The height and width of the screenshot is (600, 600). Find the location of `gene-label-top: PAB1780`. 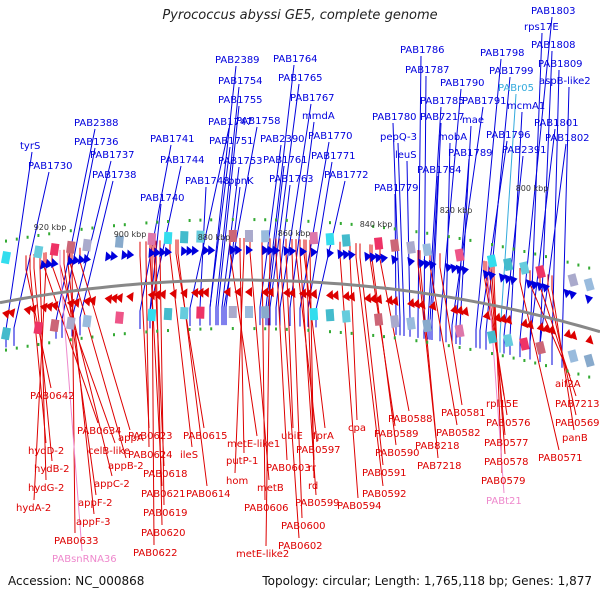

gene-label-top: PAB1780 is located at coordinates (394, 117).